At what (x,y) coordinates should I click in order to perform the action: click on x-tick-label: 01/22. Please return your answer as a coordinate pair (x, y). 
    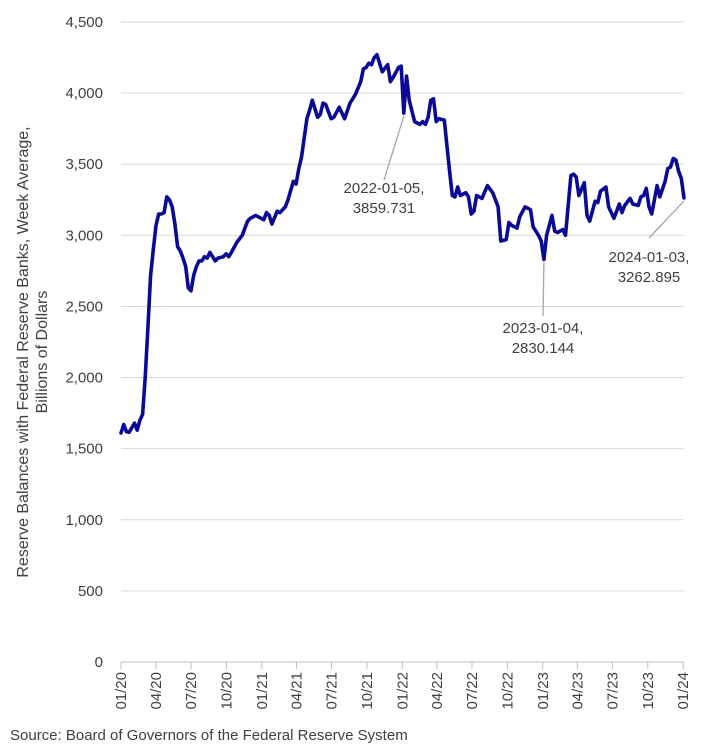
    Looking at the image, I should click on (402, 691).